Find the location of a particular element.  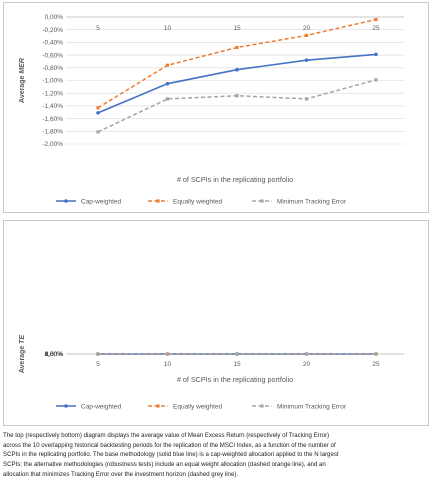

y-tick-label: -0,80% is located at coordinates (52, 68).